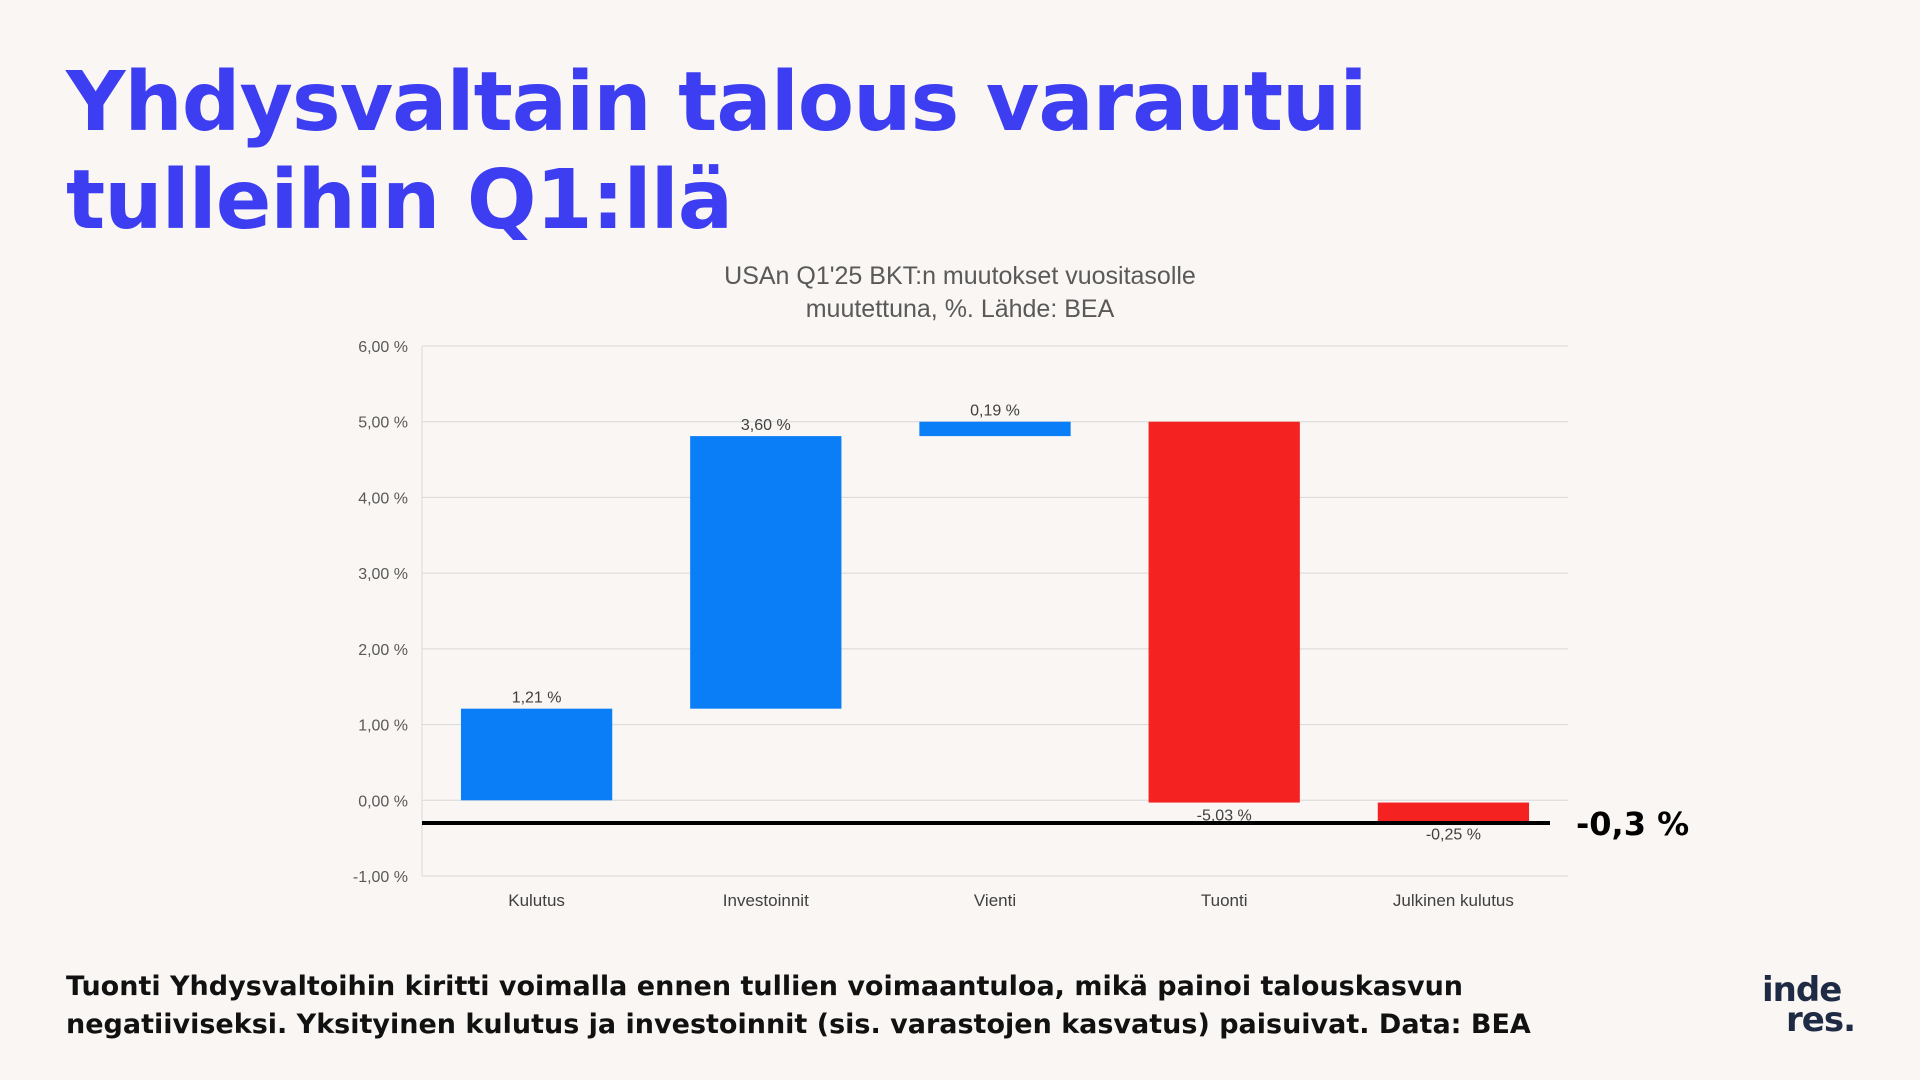  I want to click on total-label: -0,3 %, so click(1632, 824).